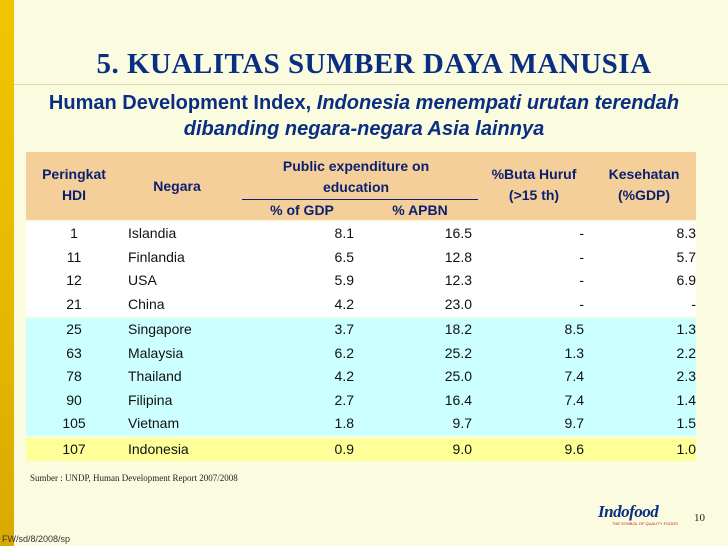 This screenshot has width=728, height=546. What do you see at coordinates (458, 303) in the screenshot?
I see `apbn-cell: 23.0` at bounding box center [458, 303].